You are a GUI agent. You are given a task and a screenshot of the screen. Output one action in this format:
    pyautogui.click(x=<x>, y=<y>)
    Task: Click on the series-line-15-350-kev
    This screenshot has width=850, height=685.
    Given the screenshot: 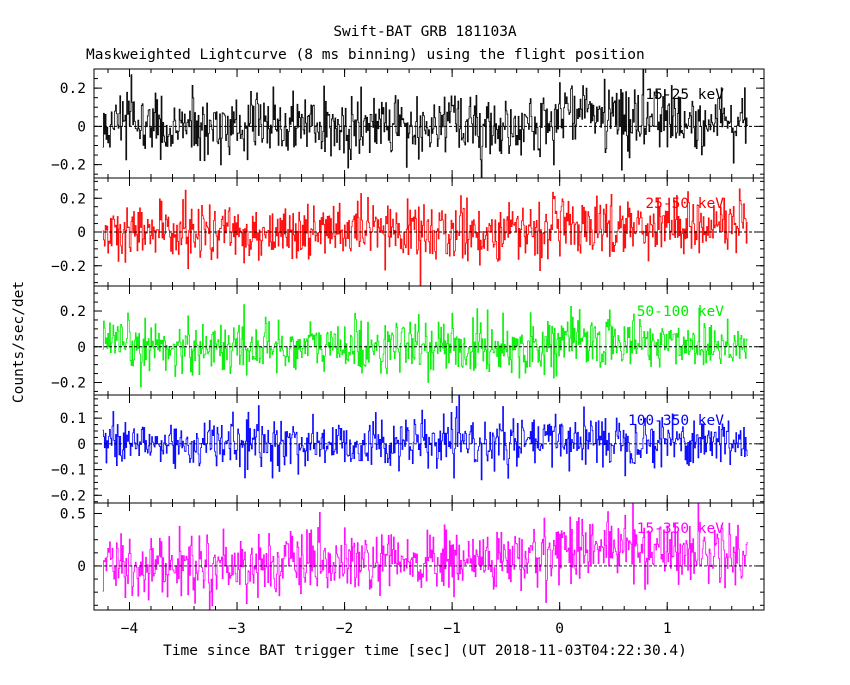 What is the action you would take?
    pyautogui.click(x=425, y=556)
    